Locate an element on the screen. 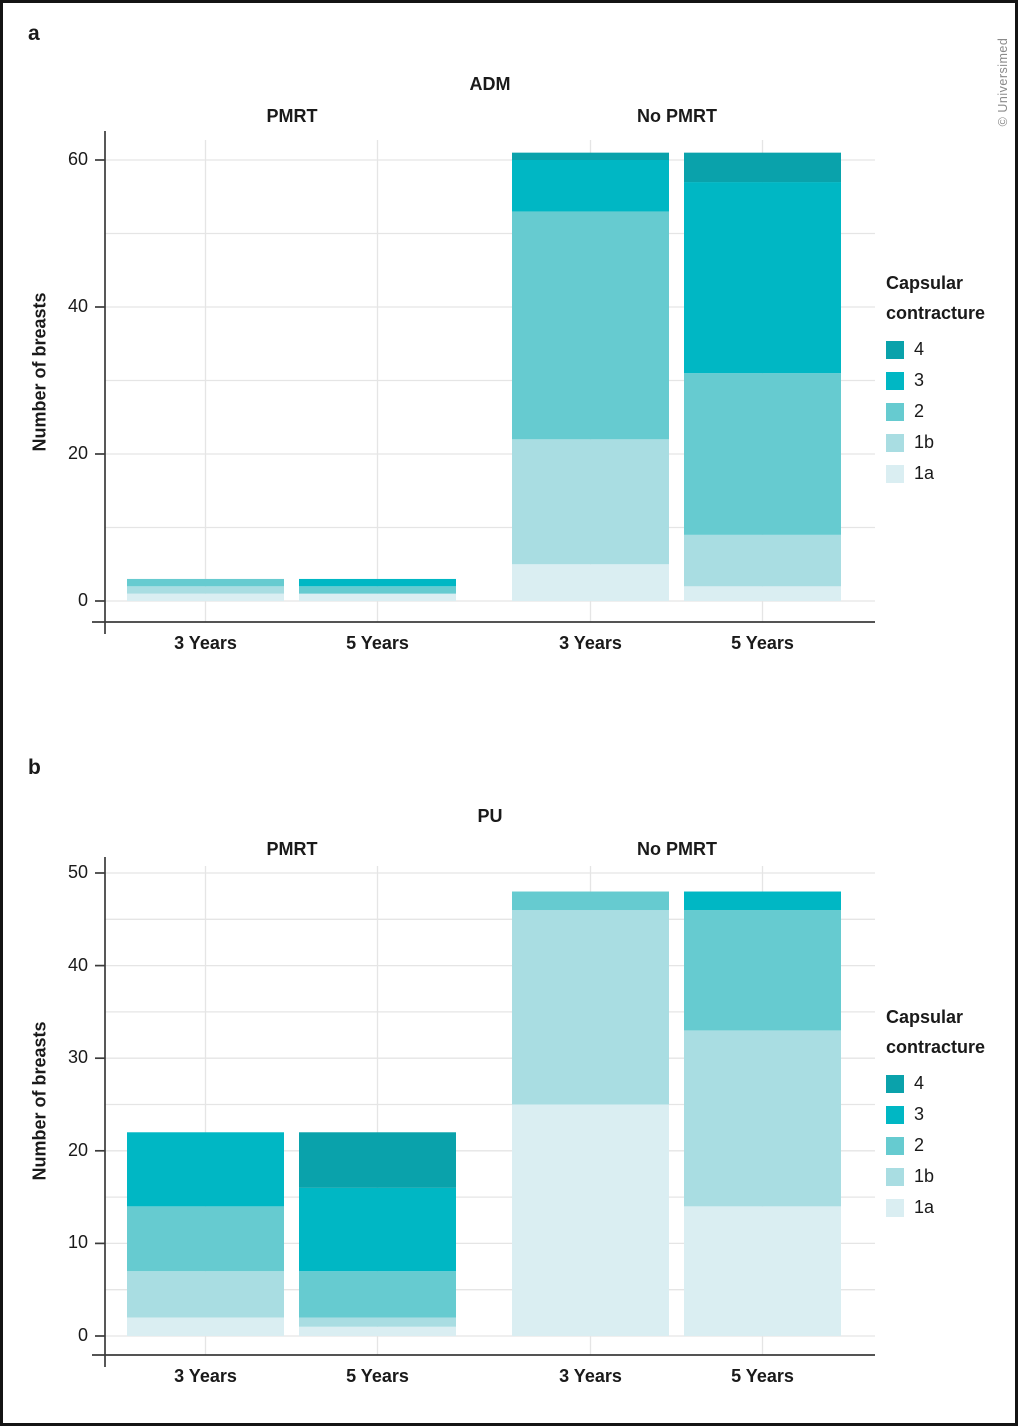 Image resolution: width=1024 pixels, height=1428 pixels. panel-a-title: ADM is located at coordinates (490, 84).